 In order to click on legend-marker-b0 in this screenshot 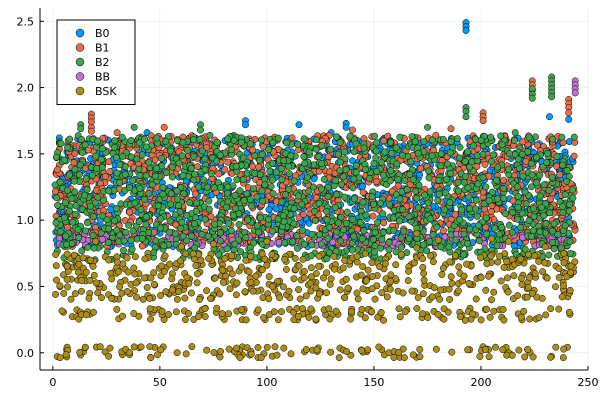, I will do `click(80, 33)`.